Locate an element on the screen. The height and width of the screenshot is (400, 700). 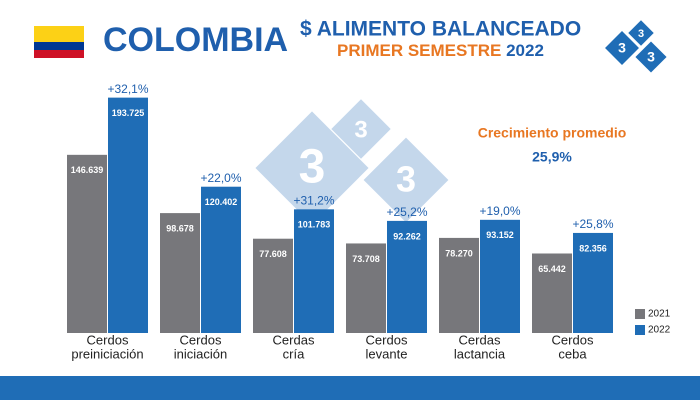
change-label: +25,8% is located at coordinates (592, 224).